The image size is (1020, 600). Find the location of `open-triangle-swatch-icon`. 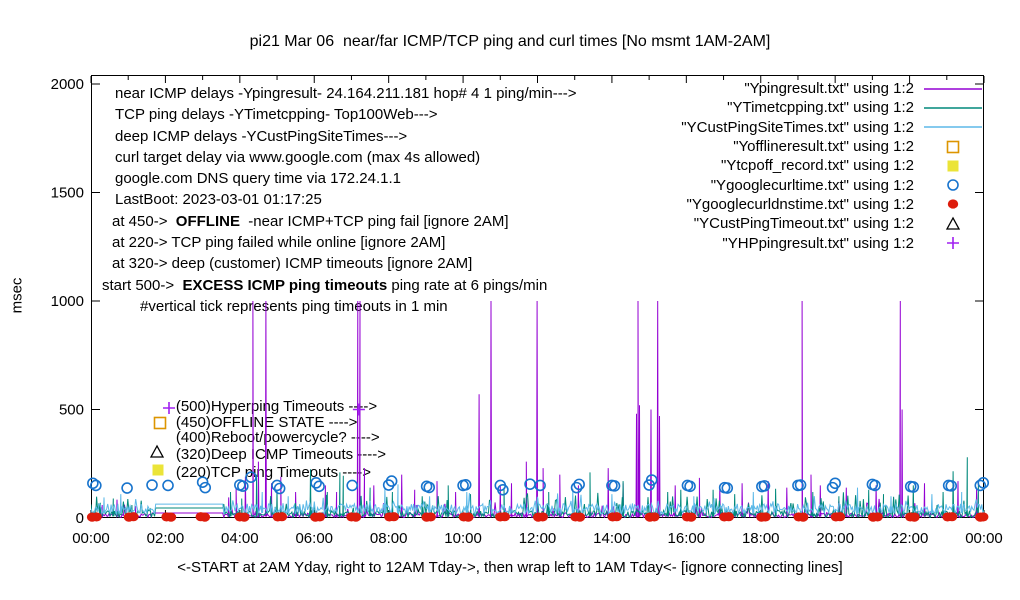

open-triangle-swatch-icon is located at coordinates (953, 223).